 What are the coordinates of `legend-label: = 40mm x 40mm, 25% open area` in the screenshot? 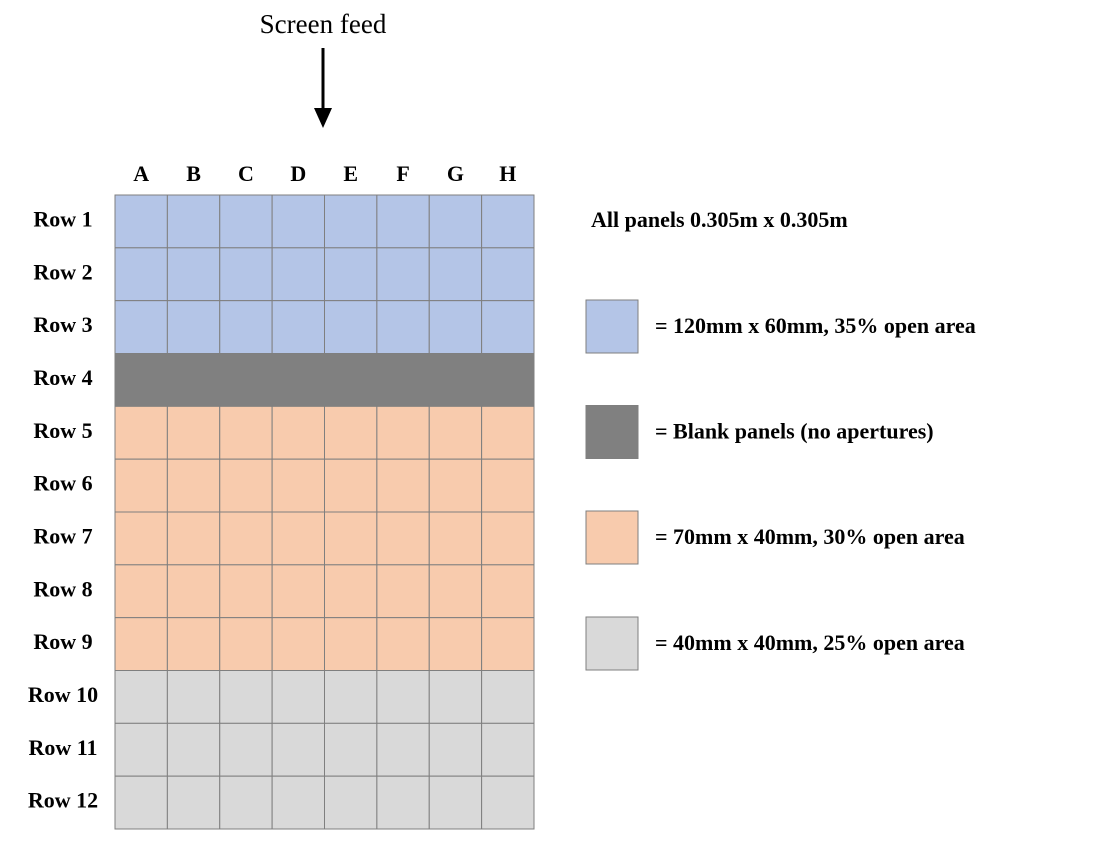 It's located at (810, 642).